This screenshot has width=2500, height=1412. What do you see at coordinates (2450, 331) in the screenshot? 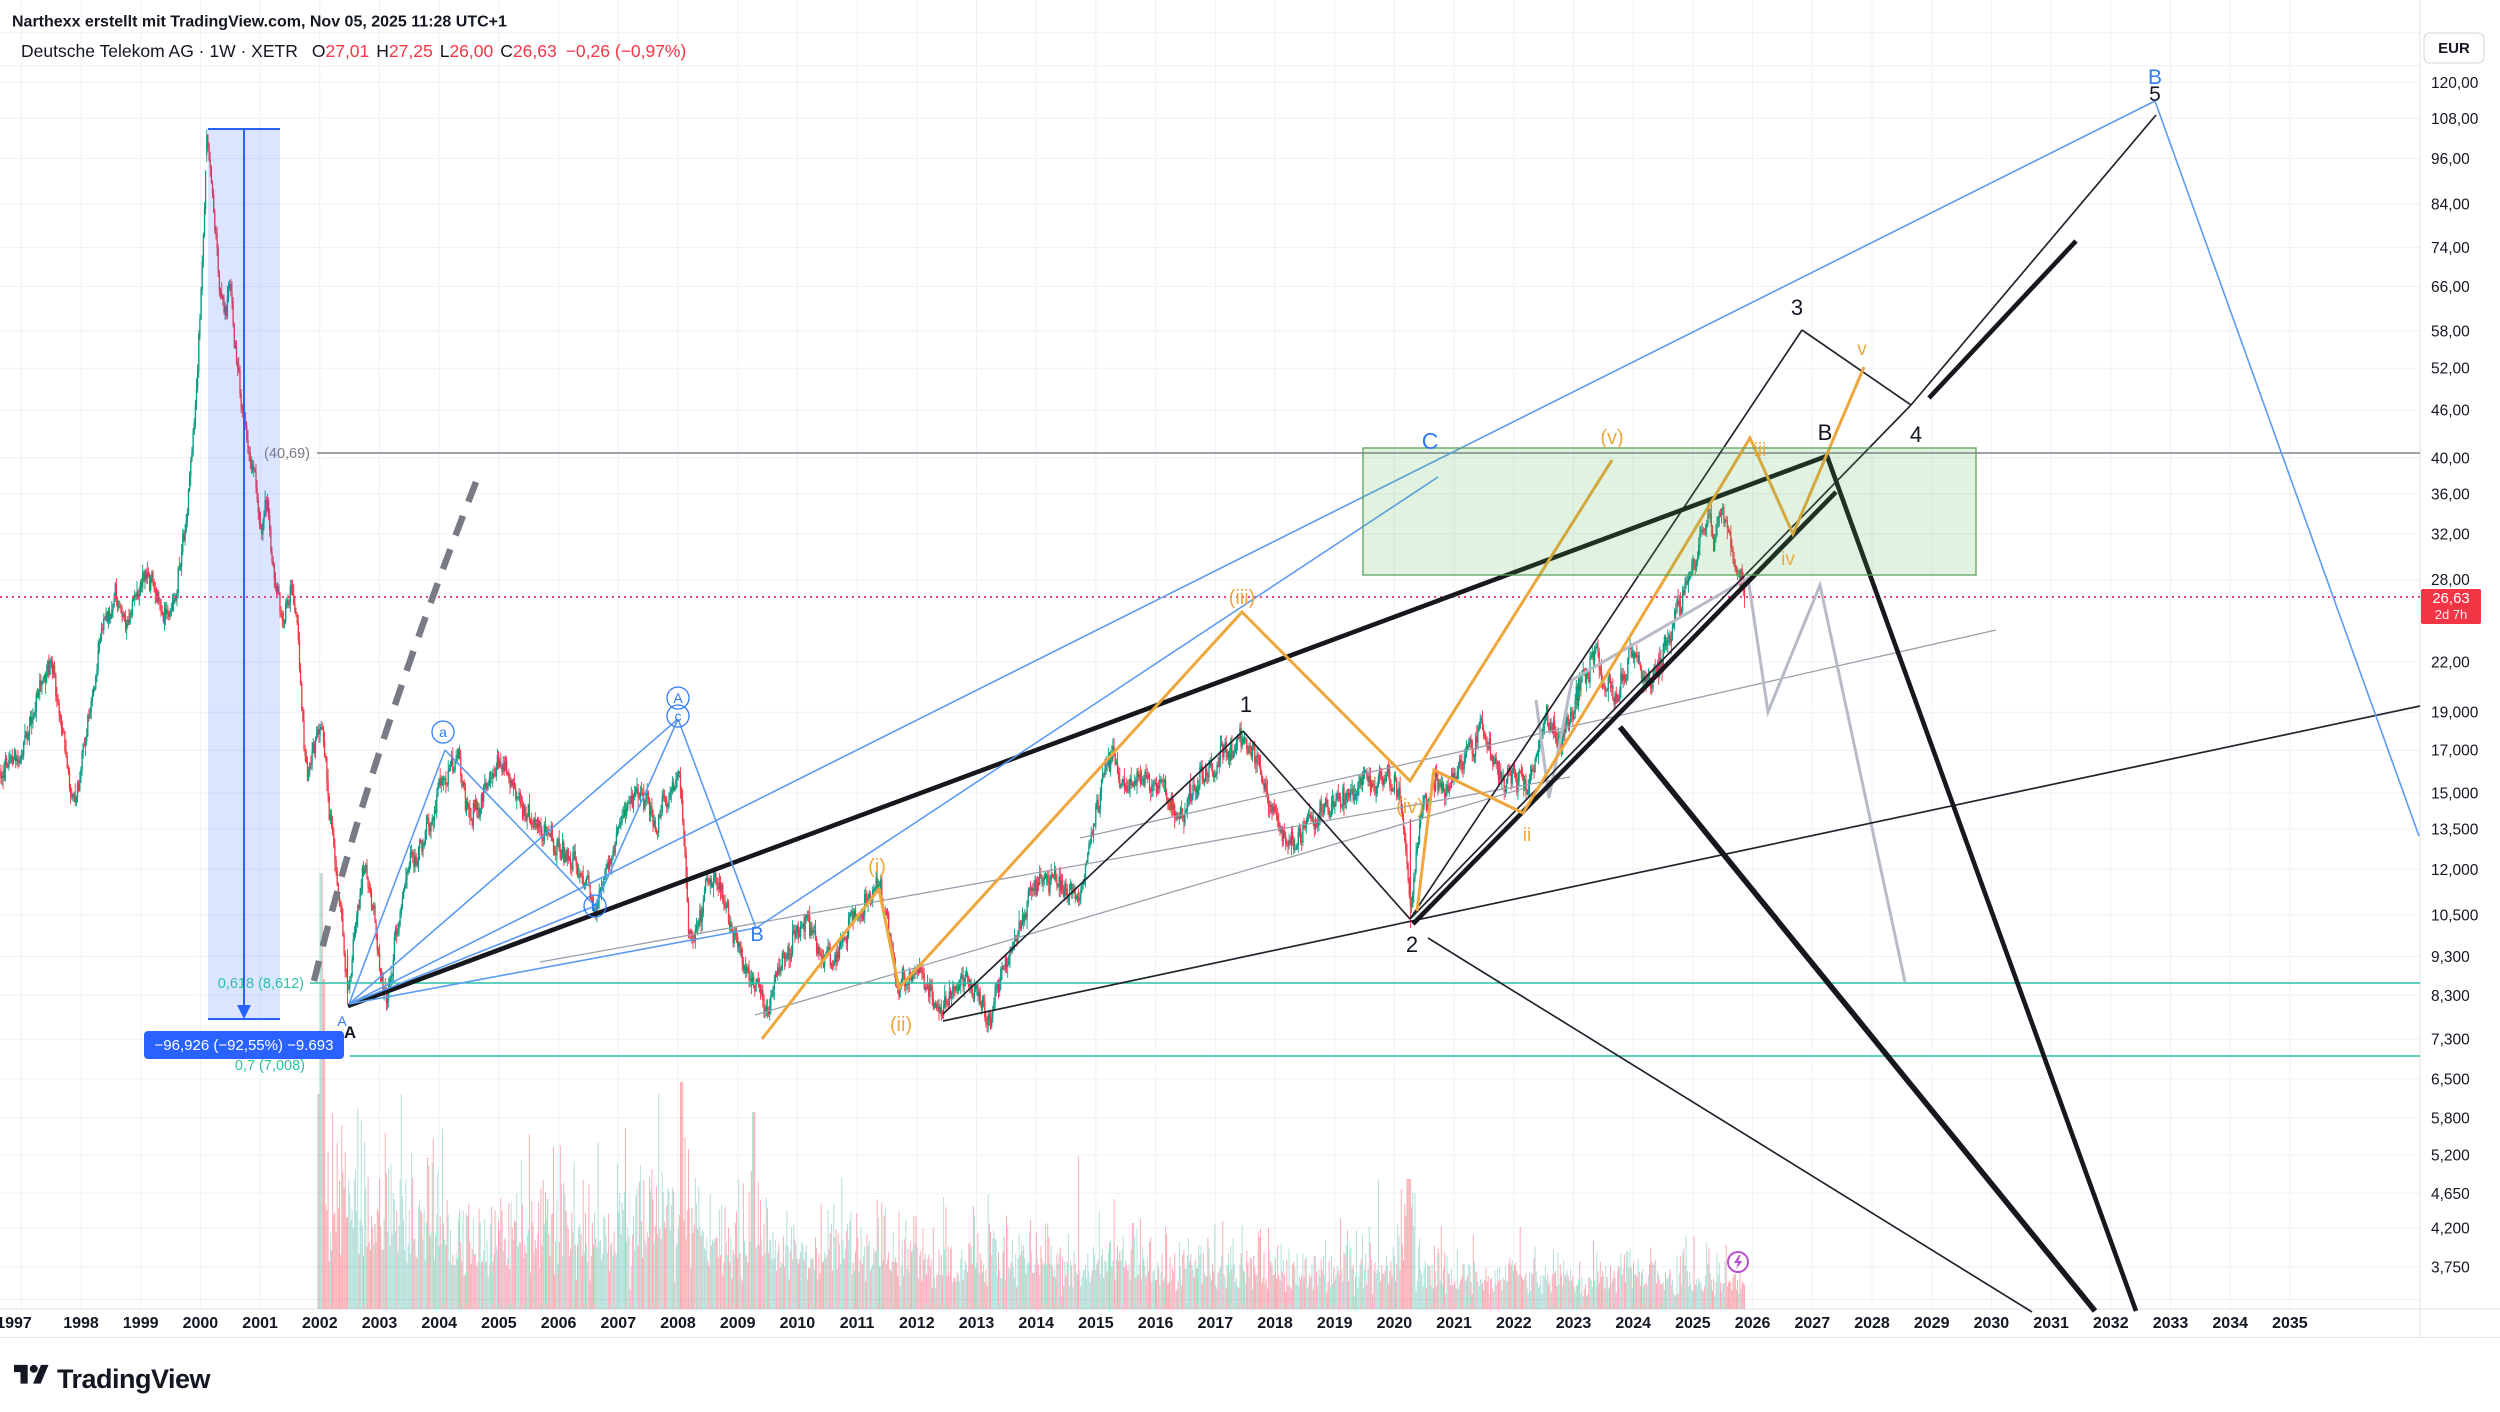
I see `svg-text: 58,00` at bounding box center [2450, 331].